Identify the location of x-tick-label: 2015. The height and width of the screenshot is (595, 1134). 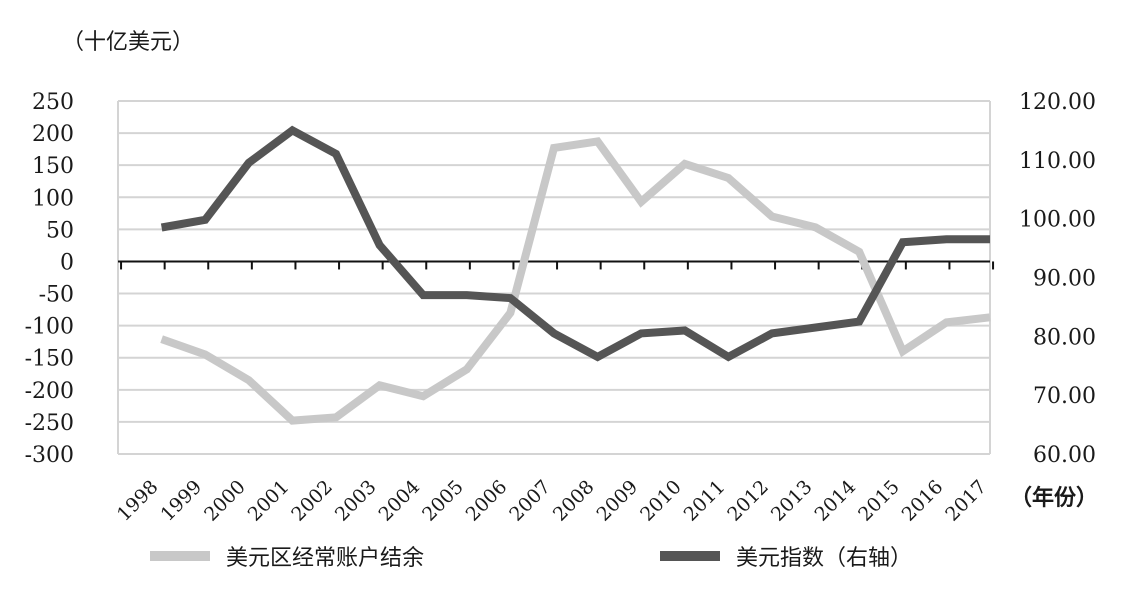
(879, 501).